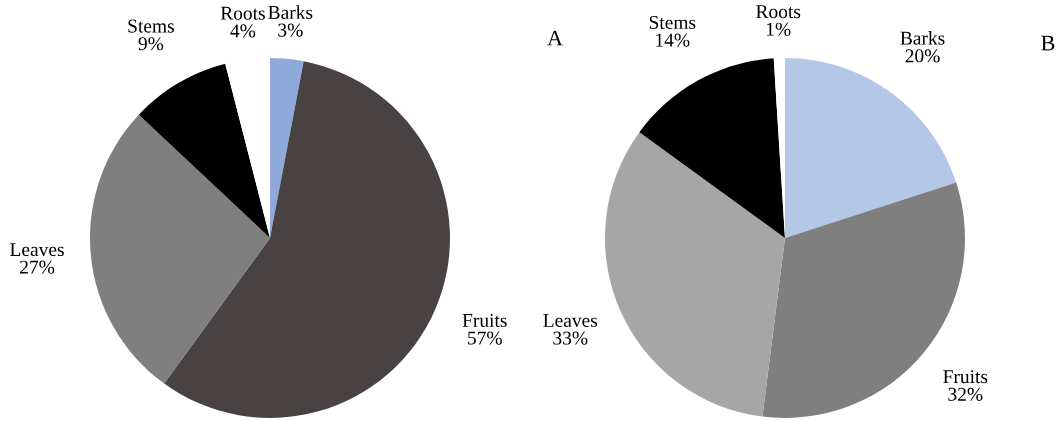  I want to click on data-label: 20%, so click(922, 56).